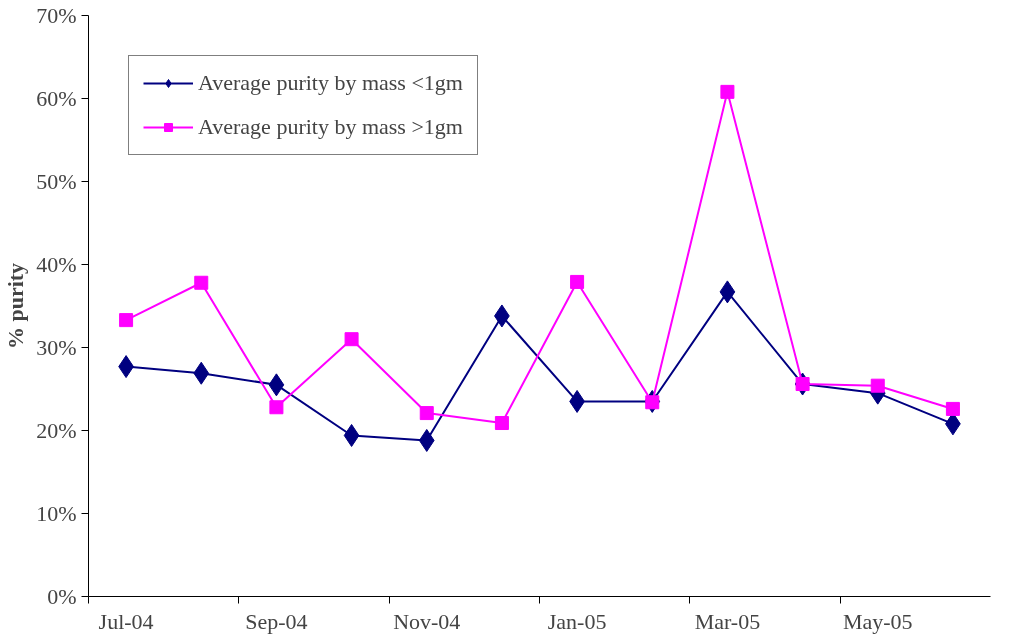  I want to click on y-tick-label: 30%, so click(56, 347).